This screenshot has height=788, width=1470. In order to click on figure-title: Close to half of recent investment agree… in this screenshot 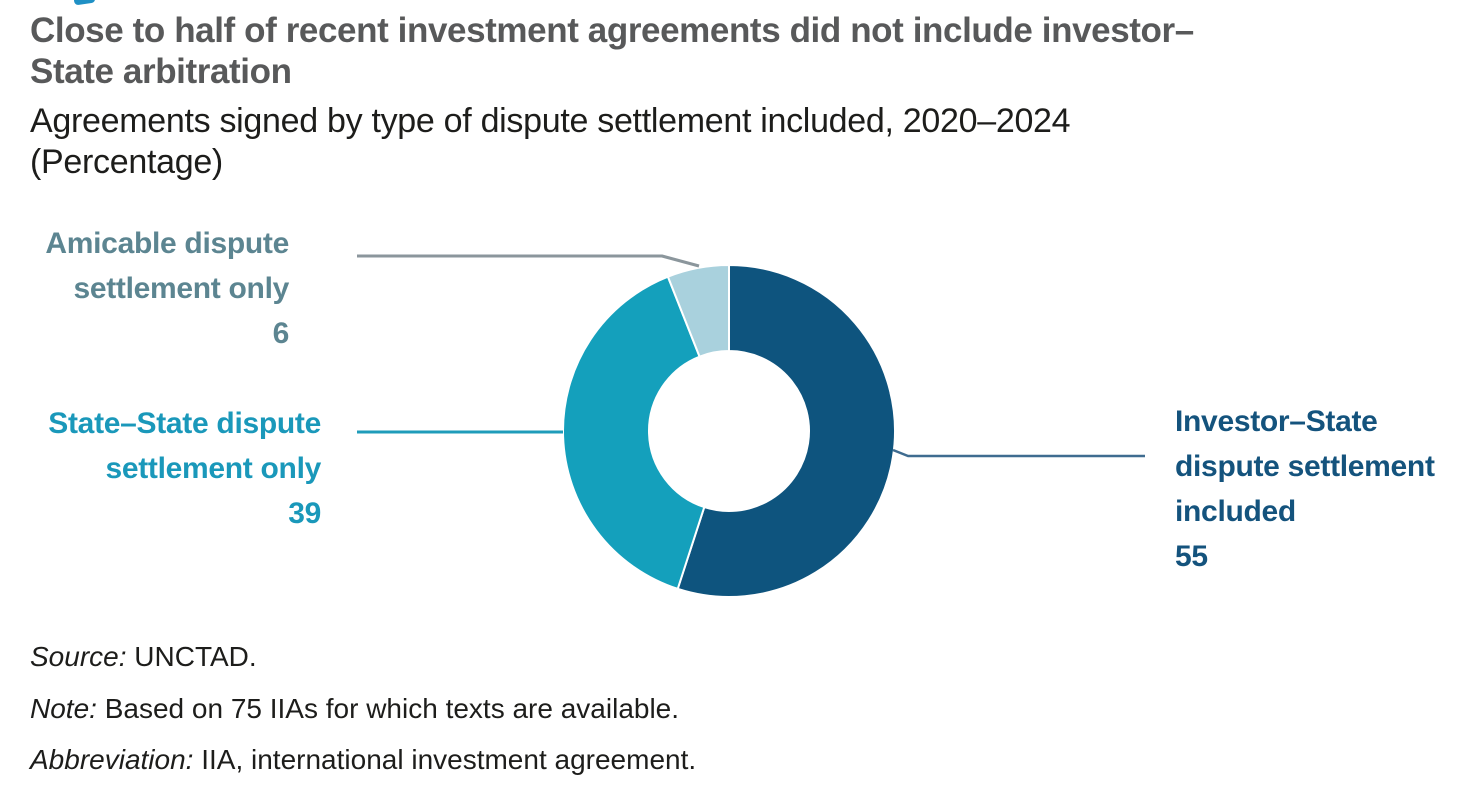, I will do `click(612, 51)`.